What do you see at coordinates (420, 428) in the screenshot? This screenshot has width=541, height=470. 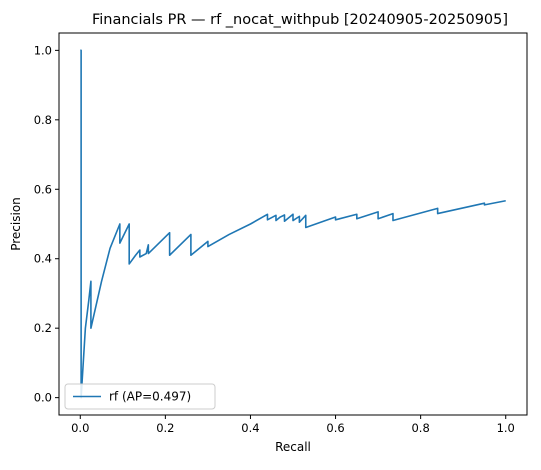 I see `x-tick-label: 0.8` at bounding box center [420, 428].